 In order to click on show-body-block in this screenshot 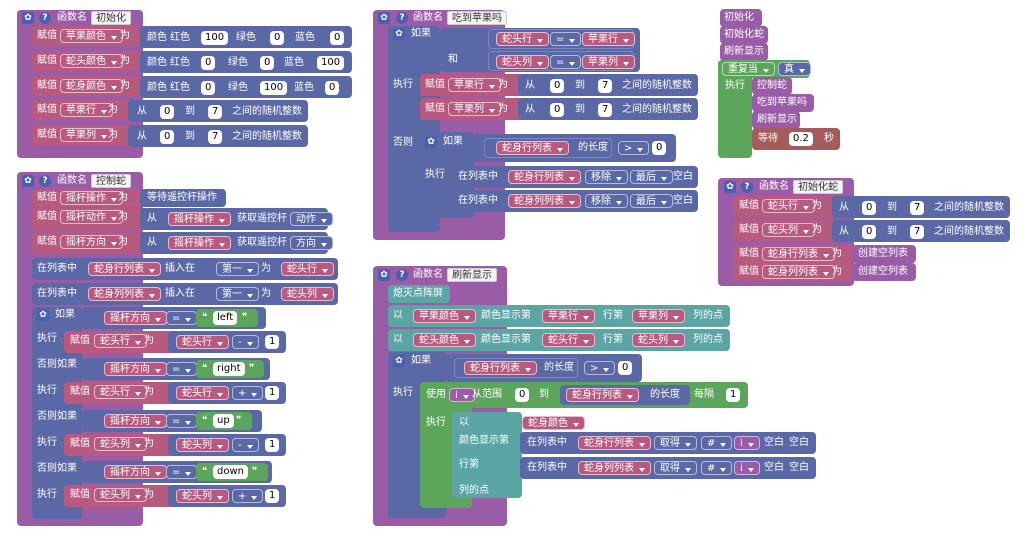, I will do `click(487, 455)`.